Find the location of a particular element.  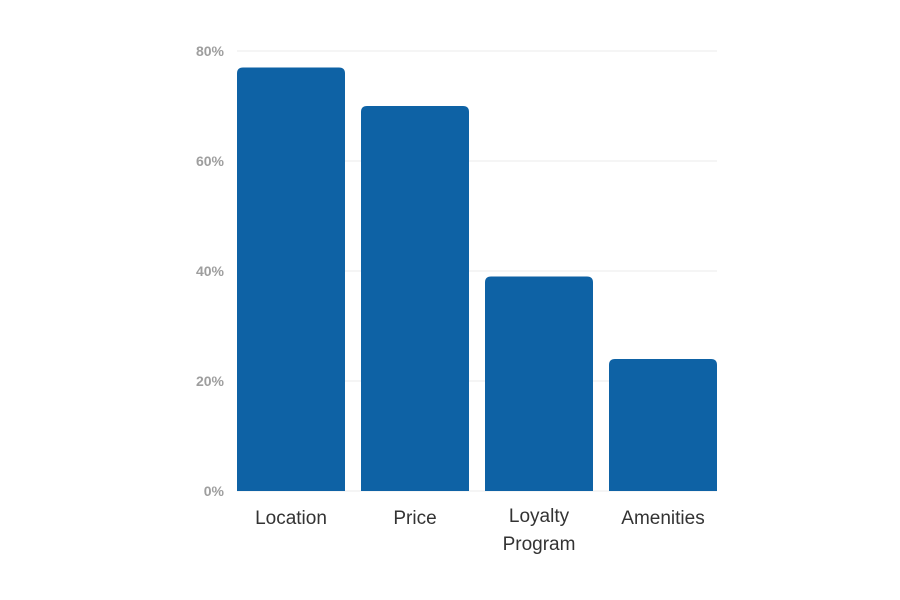

bar-amenities is located at coordinates (663, 425).